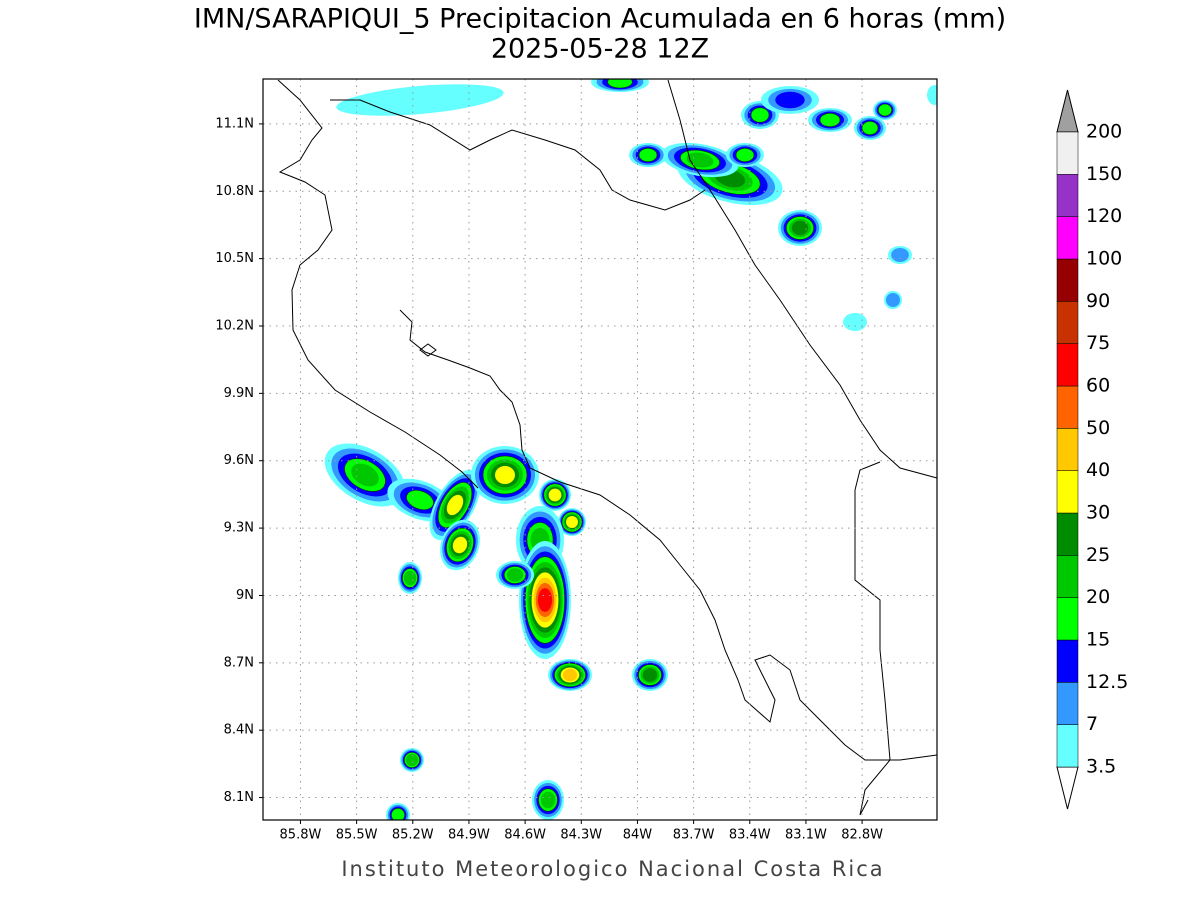 The width and height of the screenshot is (1200, 904). Describe the element at coordinates (357, 835) in the screenshot. I see `lon-tick-label: 85.5W` at that location.